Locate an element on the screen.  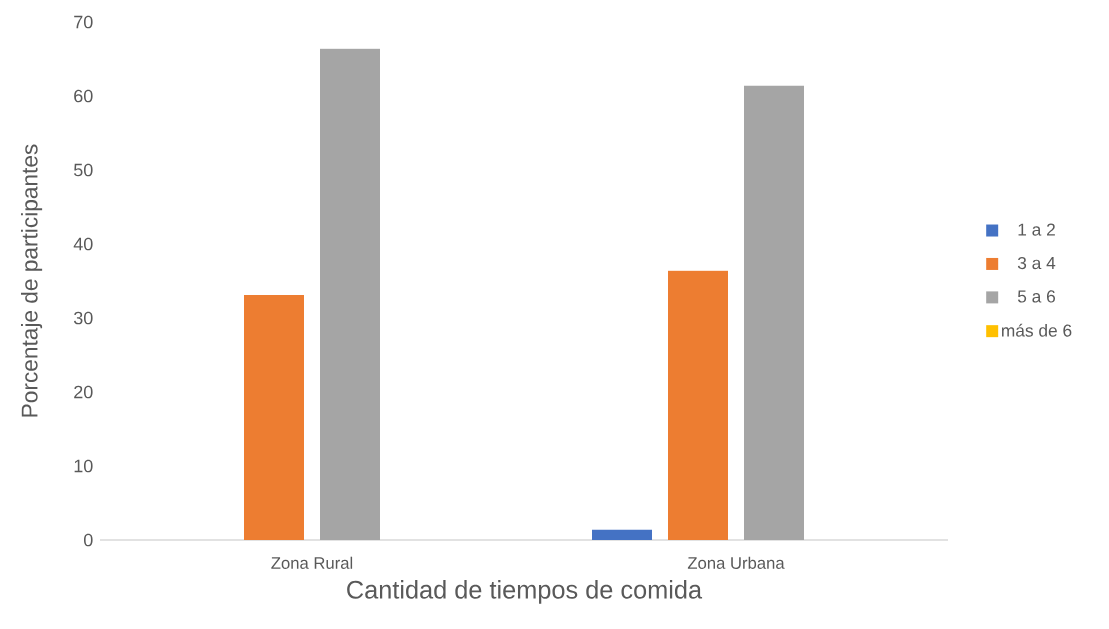
y-tick-label: 20 is located at coordinates (83, 392).